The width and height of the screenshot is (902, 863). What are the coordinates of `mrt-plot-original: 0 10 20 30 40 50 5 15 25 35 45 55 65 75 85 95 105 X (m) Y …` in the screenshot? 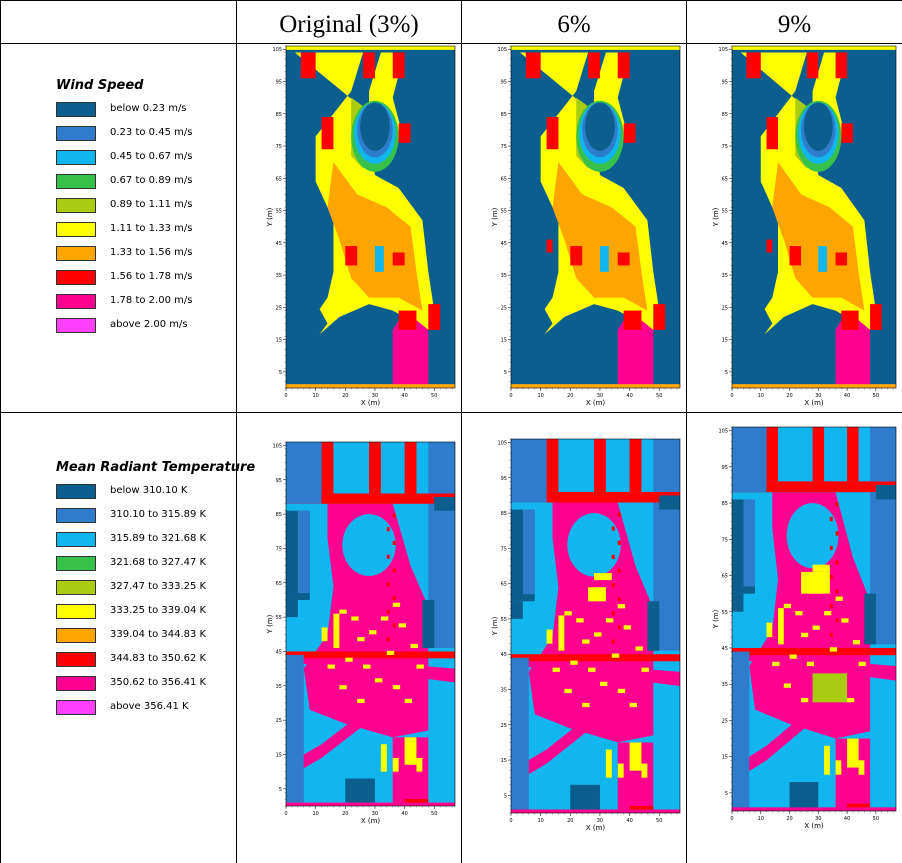 It's located at (357, 635).